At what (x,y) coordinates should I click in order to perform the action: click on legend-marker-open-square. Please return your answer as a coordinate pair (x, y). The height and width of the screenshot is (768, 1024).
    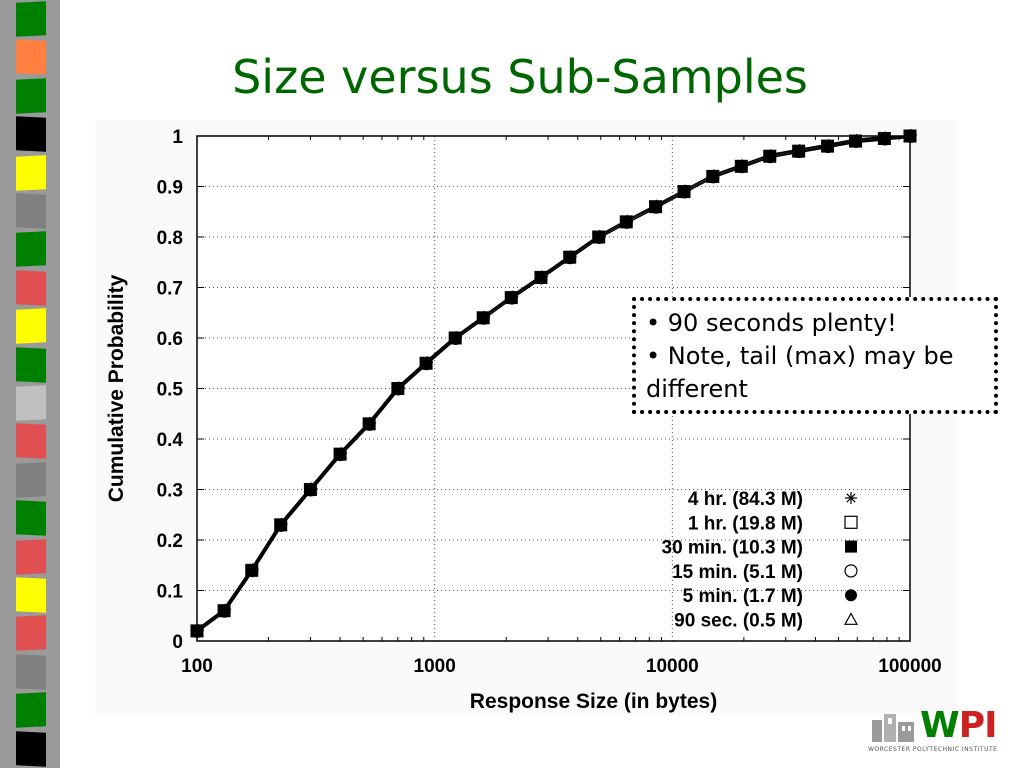
    Looking at the image, I should click on (851, 522).